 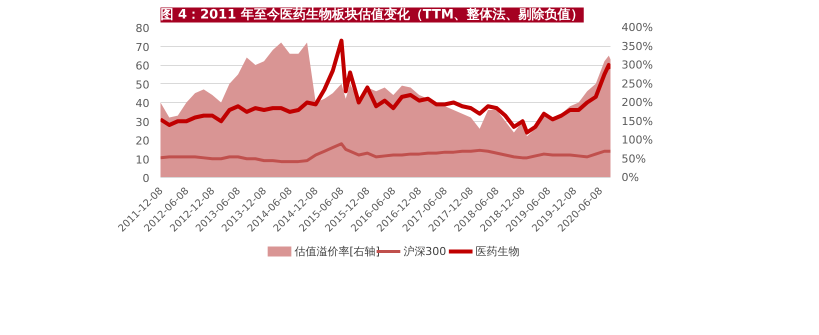 What do you see at coordinates (634, 159) in the screenshot?
I see `y2-tick-label: 50%` at bounding box center [634, 159].